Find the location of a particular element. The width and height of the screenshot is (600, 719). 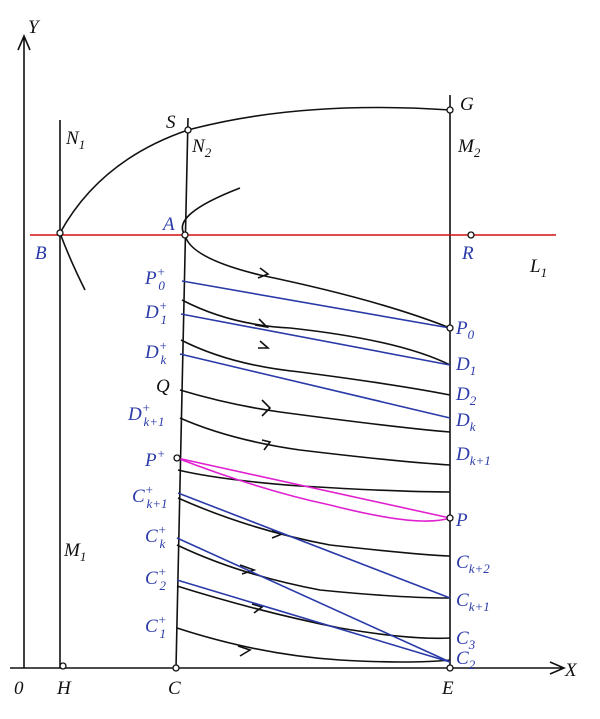

label: D+ k is located at coordinates (156, 352).